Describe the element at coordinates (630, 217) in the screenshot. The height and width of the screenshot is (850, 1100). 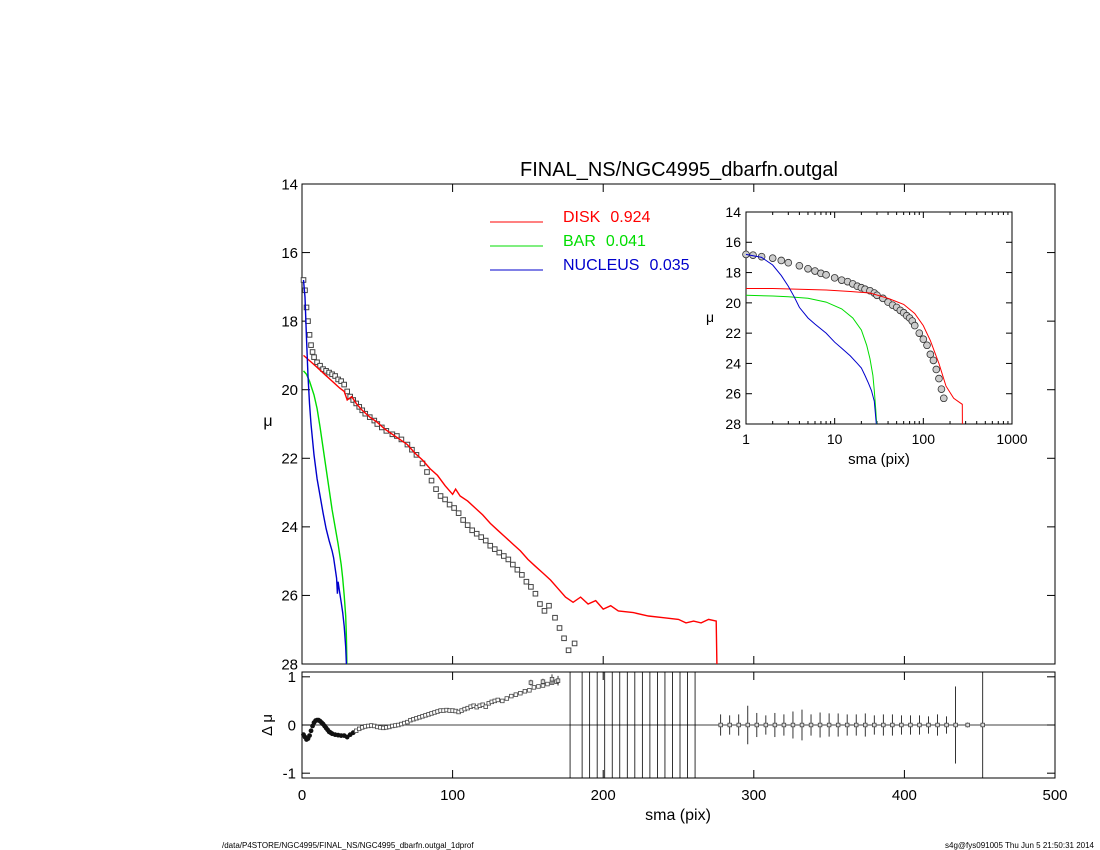
I see `legend-value: 0.924` at that location.